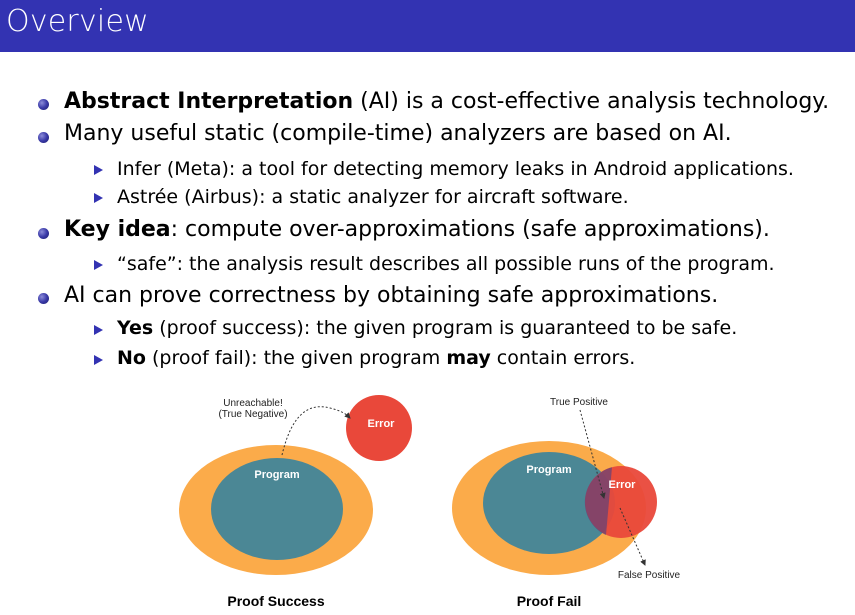 Image resolution: width=855 pixels, height=615 pixels. What do you see at coordinates (563, 358) in the screenshot?
I see `sub-bullet-text: contain errors.` at bounding box center [563, 358].